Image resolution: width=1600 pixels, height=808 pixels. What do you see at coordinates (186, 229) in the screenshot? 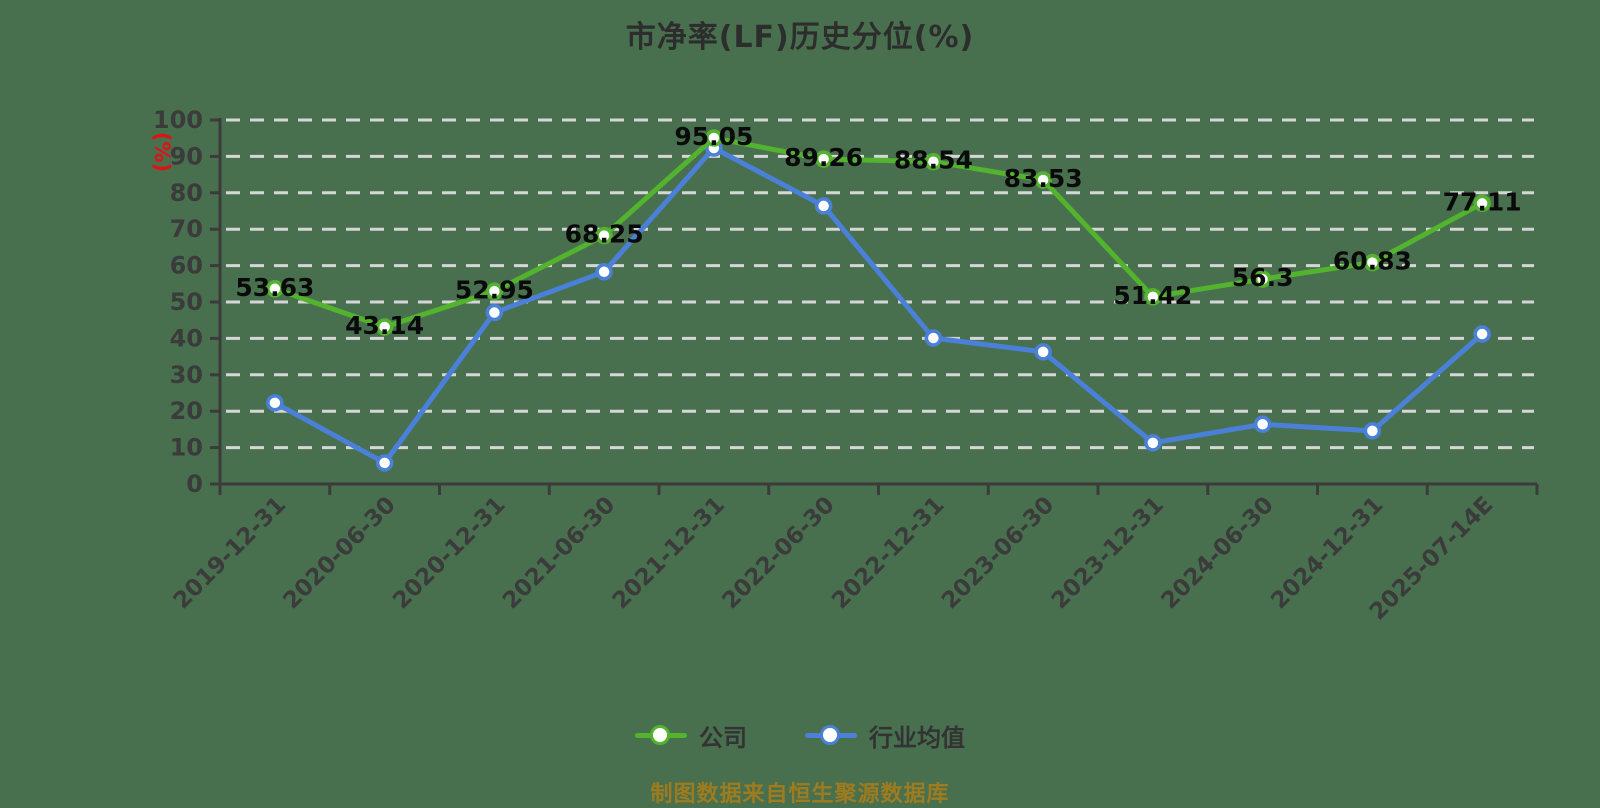
I see `y-axis-tick-label: 70` at bounding box center [186, 229].